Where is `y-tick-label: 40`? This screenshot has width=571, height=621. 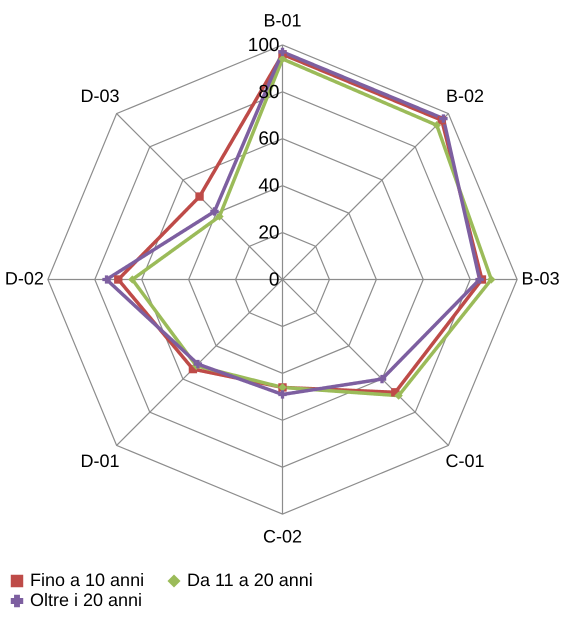
y-tick-label: 40 is located at coordinates (269, 186).